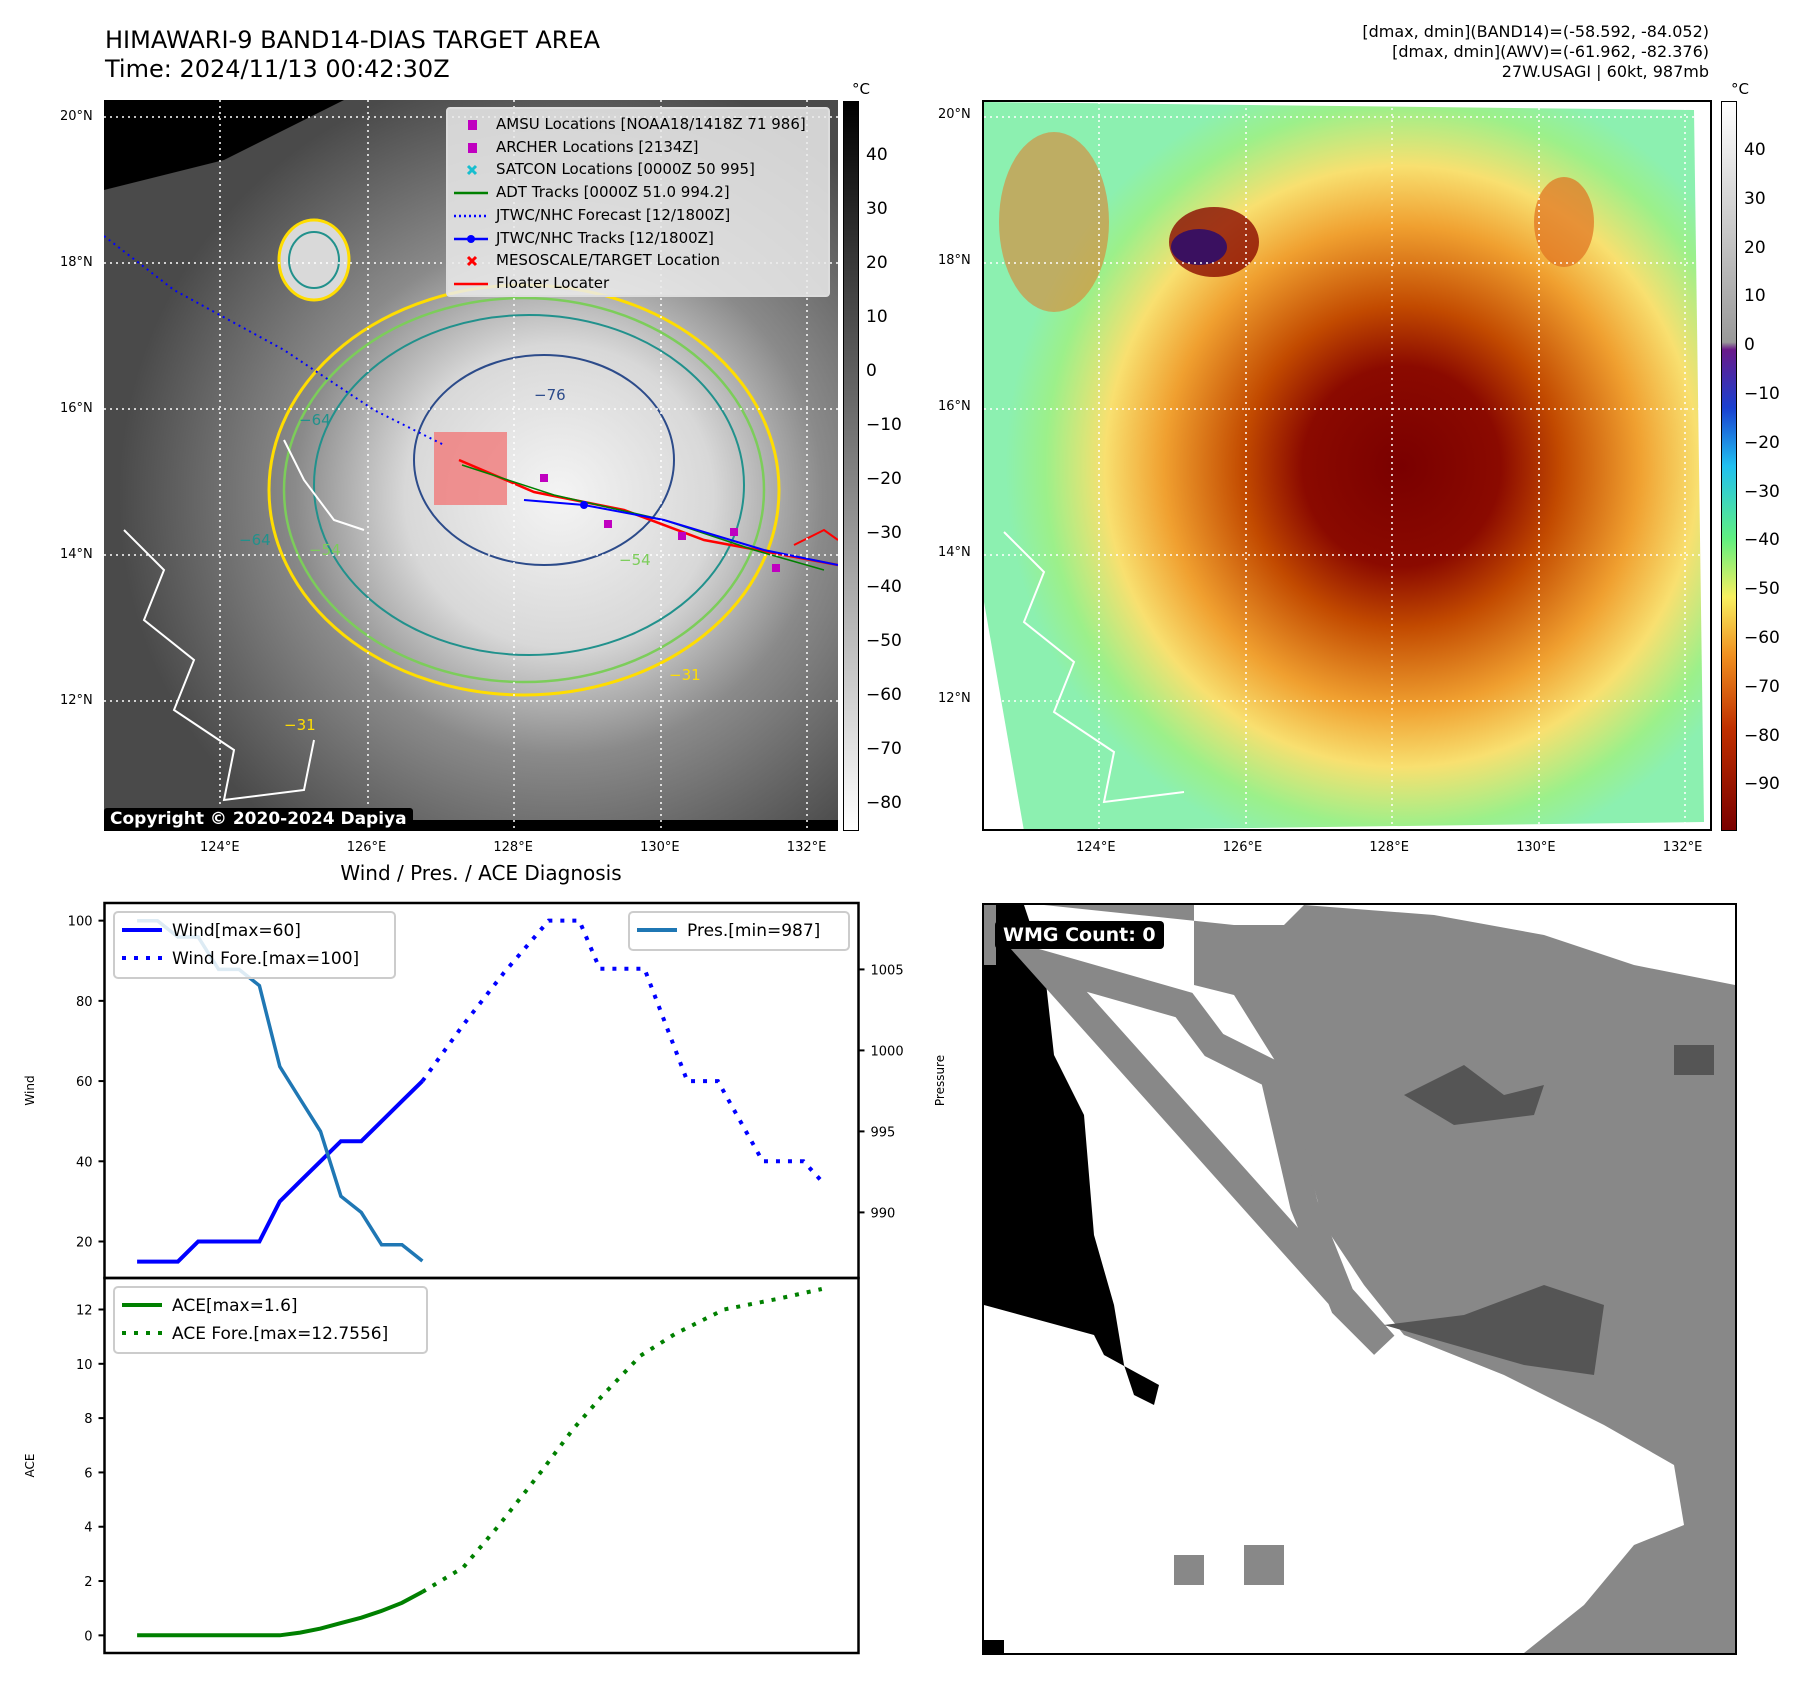 The image size is (1797, 1690). I want to click on y2-axis-label: Pressure, so click(940, 1080).